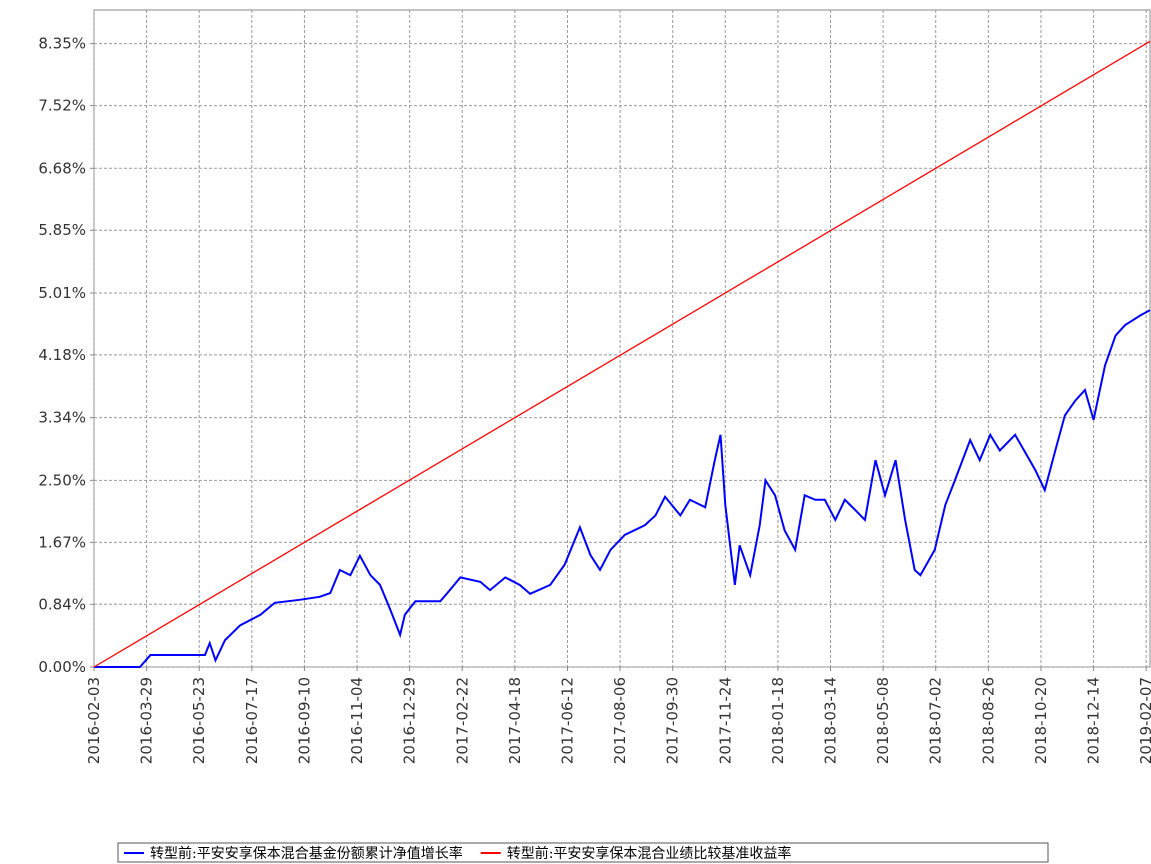 Image resolution: width=1151 pixels, height=864 pixels. I want to click on x-tick-label: 2016-07-17, so click(252, 720).